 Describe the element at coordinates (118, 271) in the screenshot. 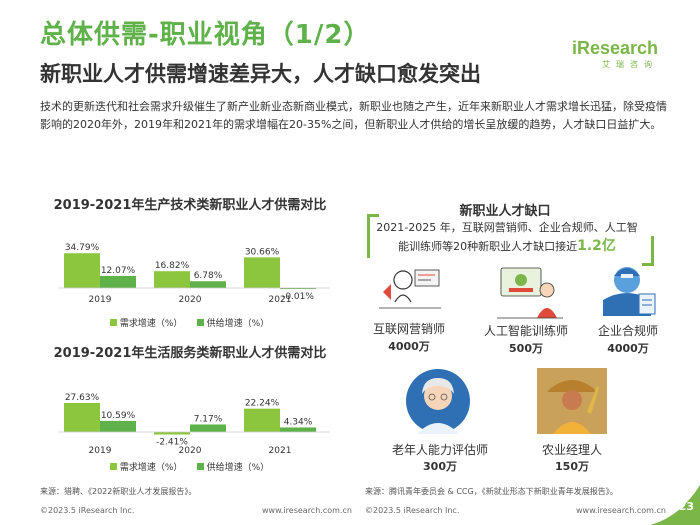

I see `data-label: 12.07%` at that location.